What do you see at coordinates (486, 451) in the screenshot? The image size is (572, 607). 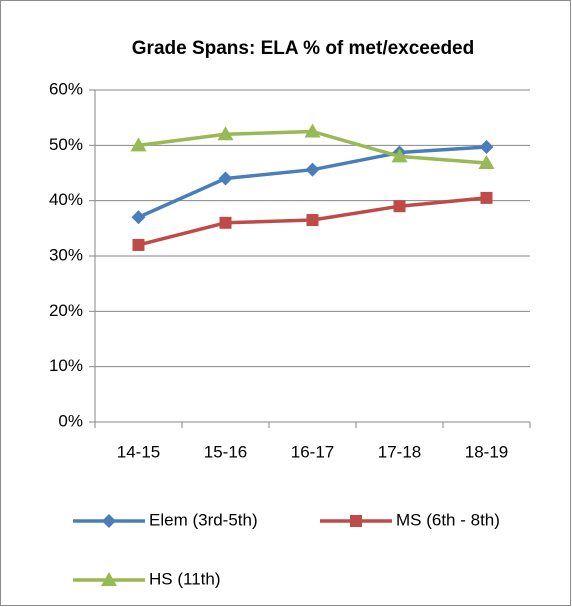 I see `x-tick-label: 18-19` at bounding box center [486, 451].